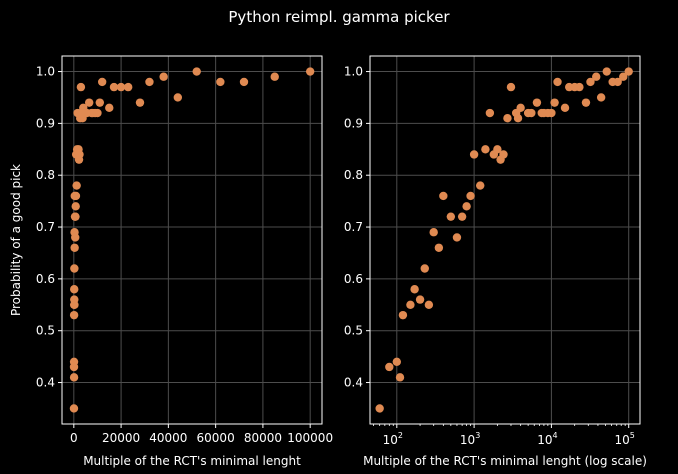 This screenshot has width=678, height=474. I want to click on x-axis-label: Multiple of the RCT's minimal lenght, so click(192, 461).